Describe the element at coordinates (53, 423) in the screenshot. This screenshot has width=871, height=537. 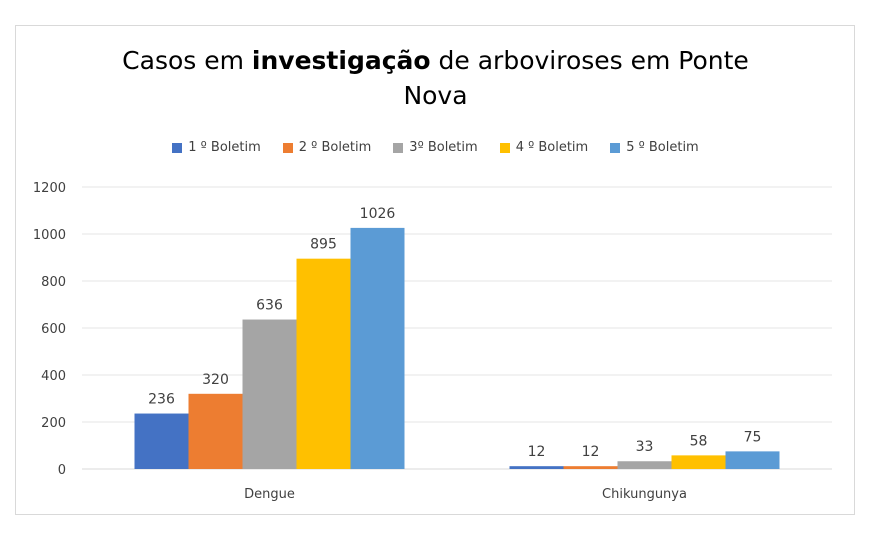
I see `y-tick-label: 200` at that location.